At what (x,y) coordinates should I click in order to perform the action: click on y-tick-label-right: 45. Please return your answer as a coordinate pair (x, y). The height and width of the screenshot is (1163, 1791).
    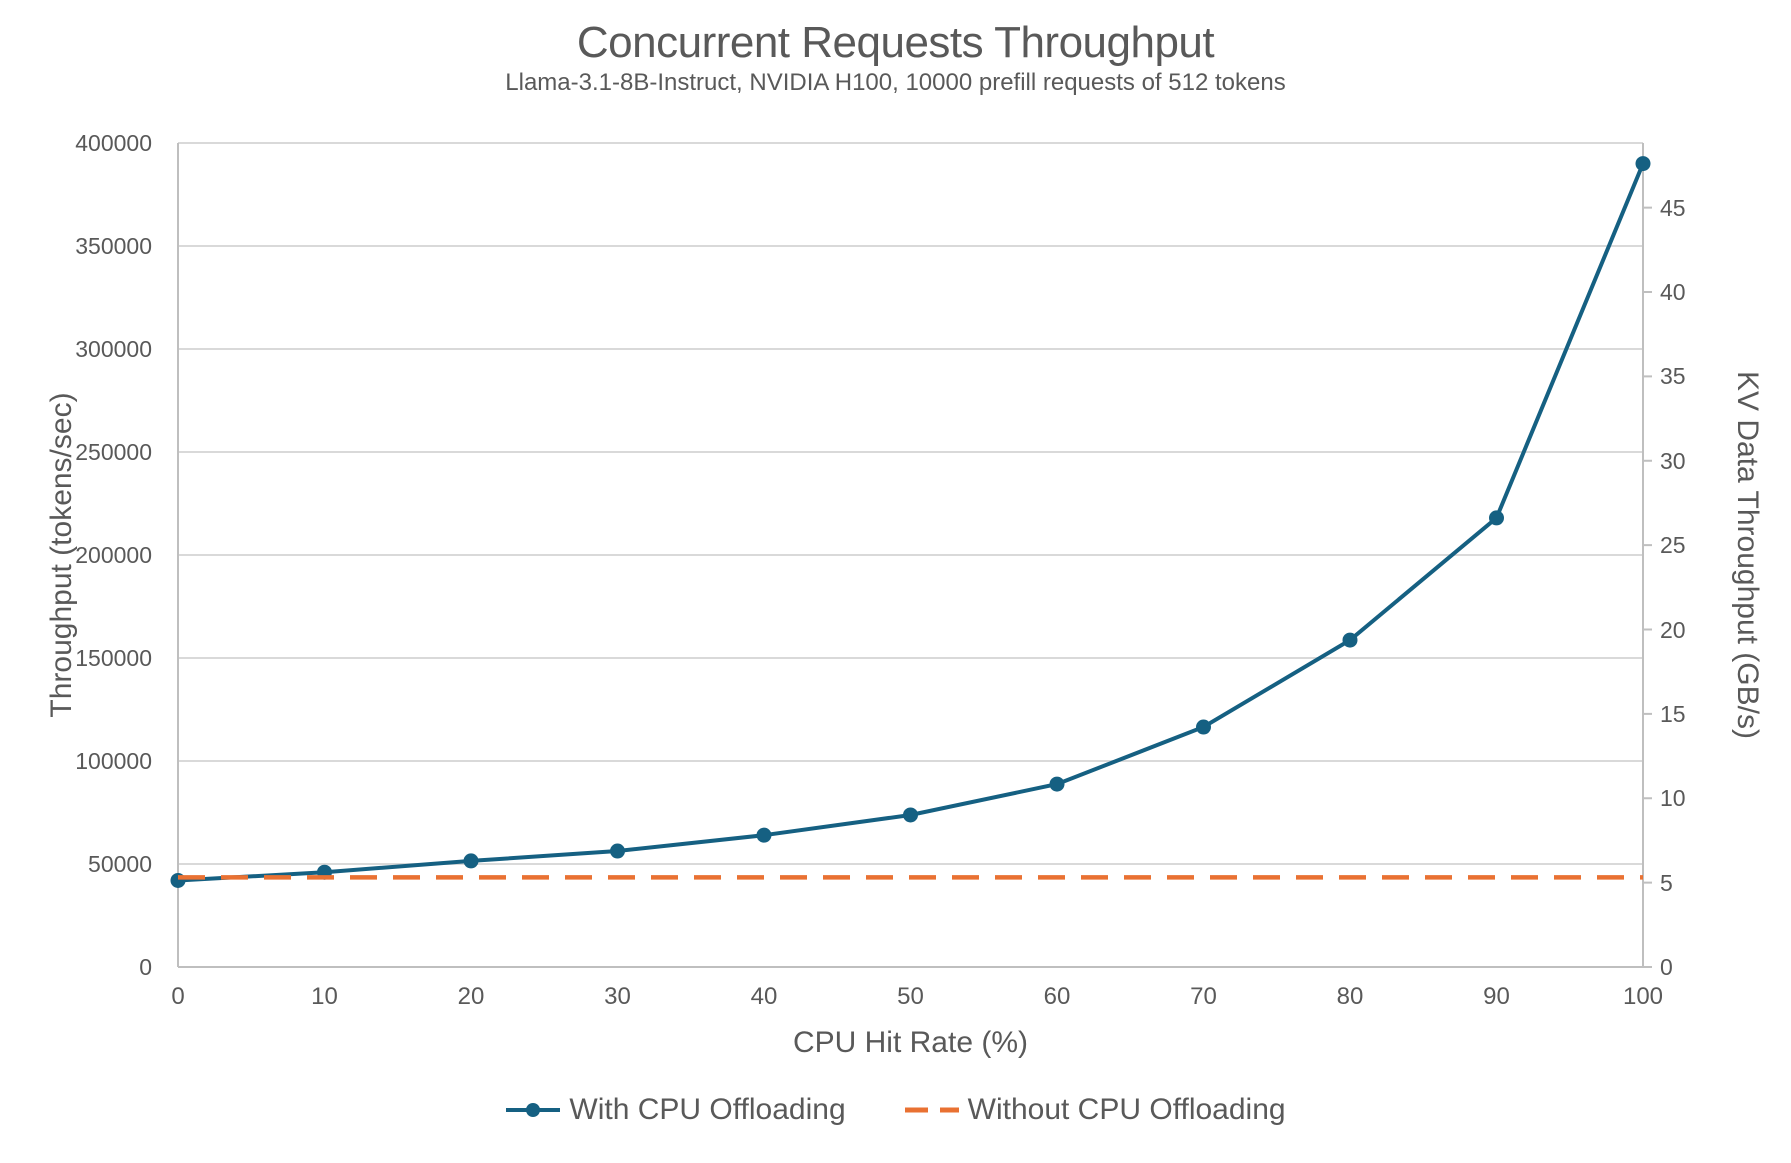
    Looking at the image, I should click on (1673, 207).